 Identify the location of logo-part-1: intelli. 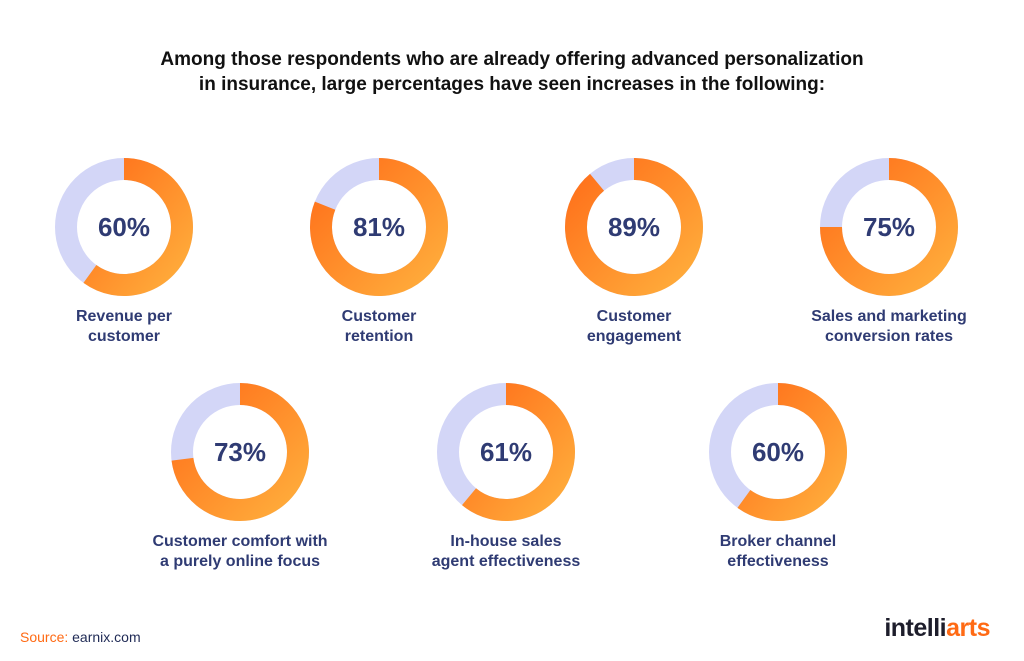
(915, 628).